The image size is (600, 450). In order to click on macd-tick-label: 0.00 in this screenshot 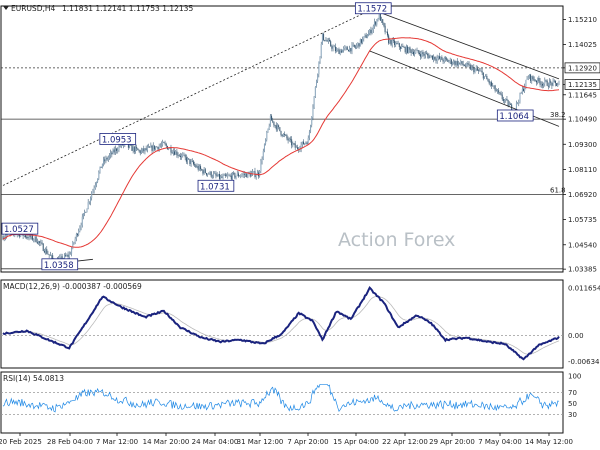, I will do `click(576, 336)`.